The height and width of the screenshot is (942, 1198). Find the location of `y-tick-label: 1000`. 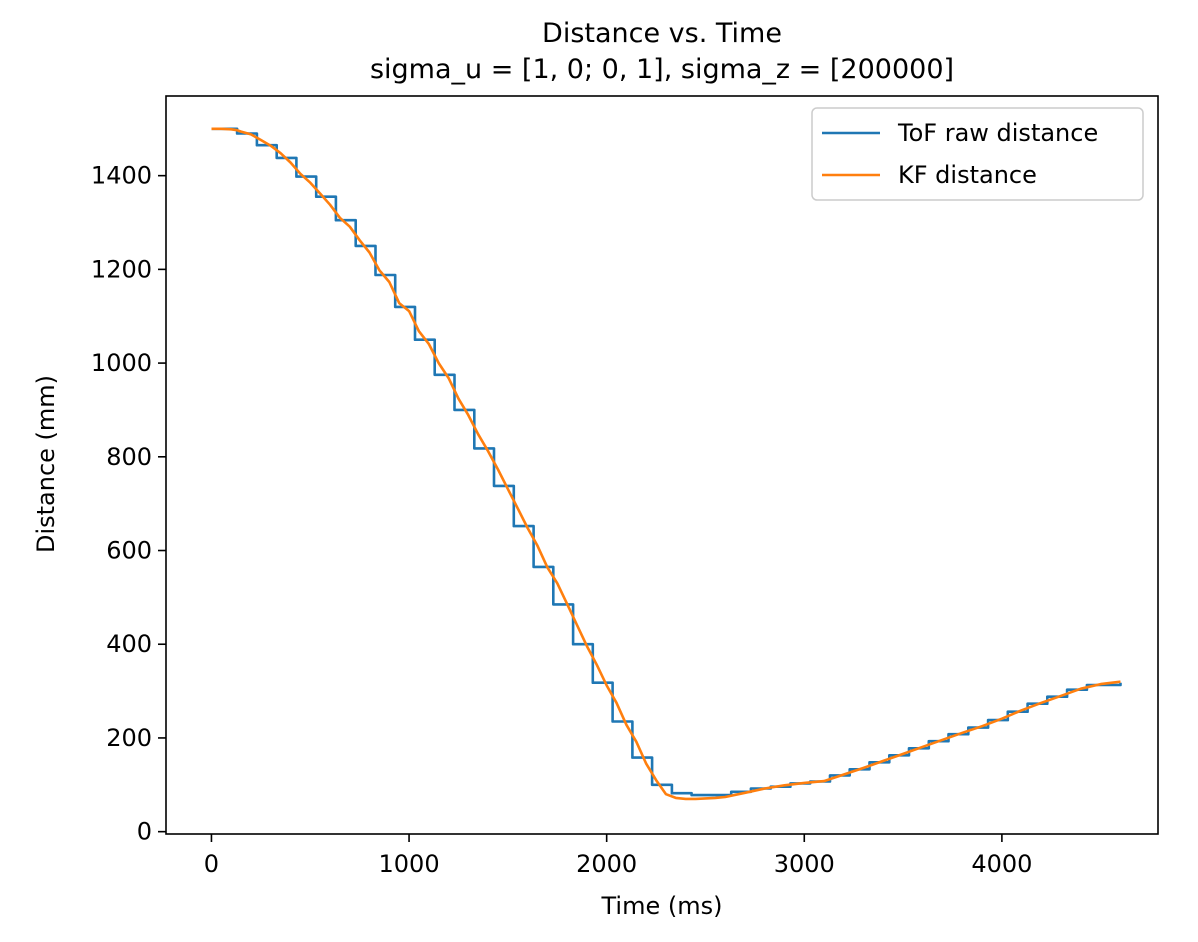

y-tick-label: 1000 is located at coordinates (121, 363).